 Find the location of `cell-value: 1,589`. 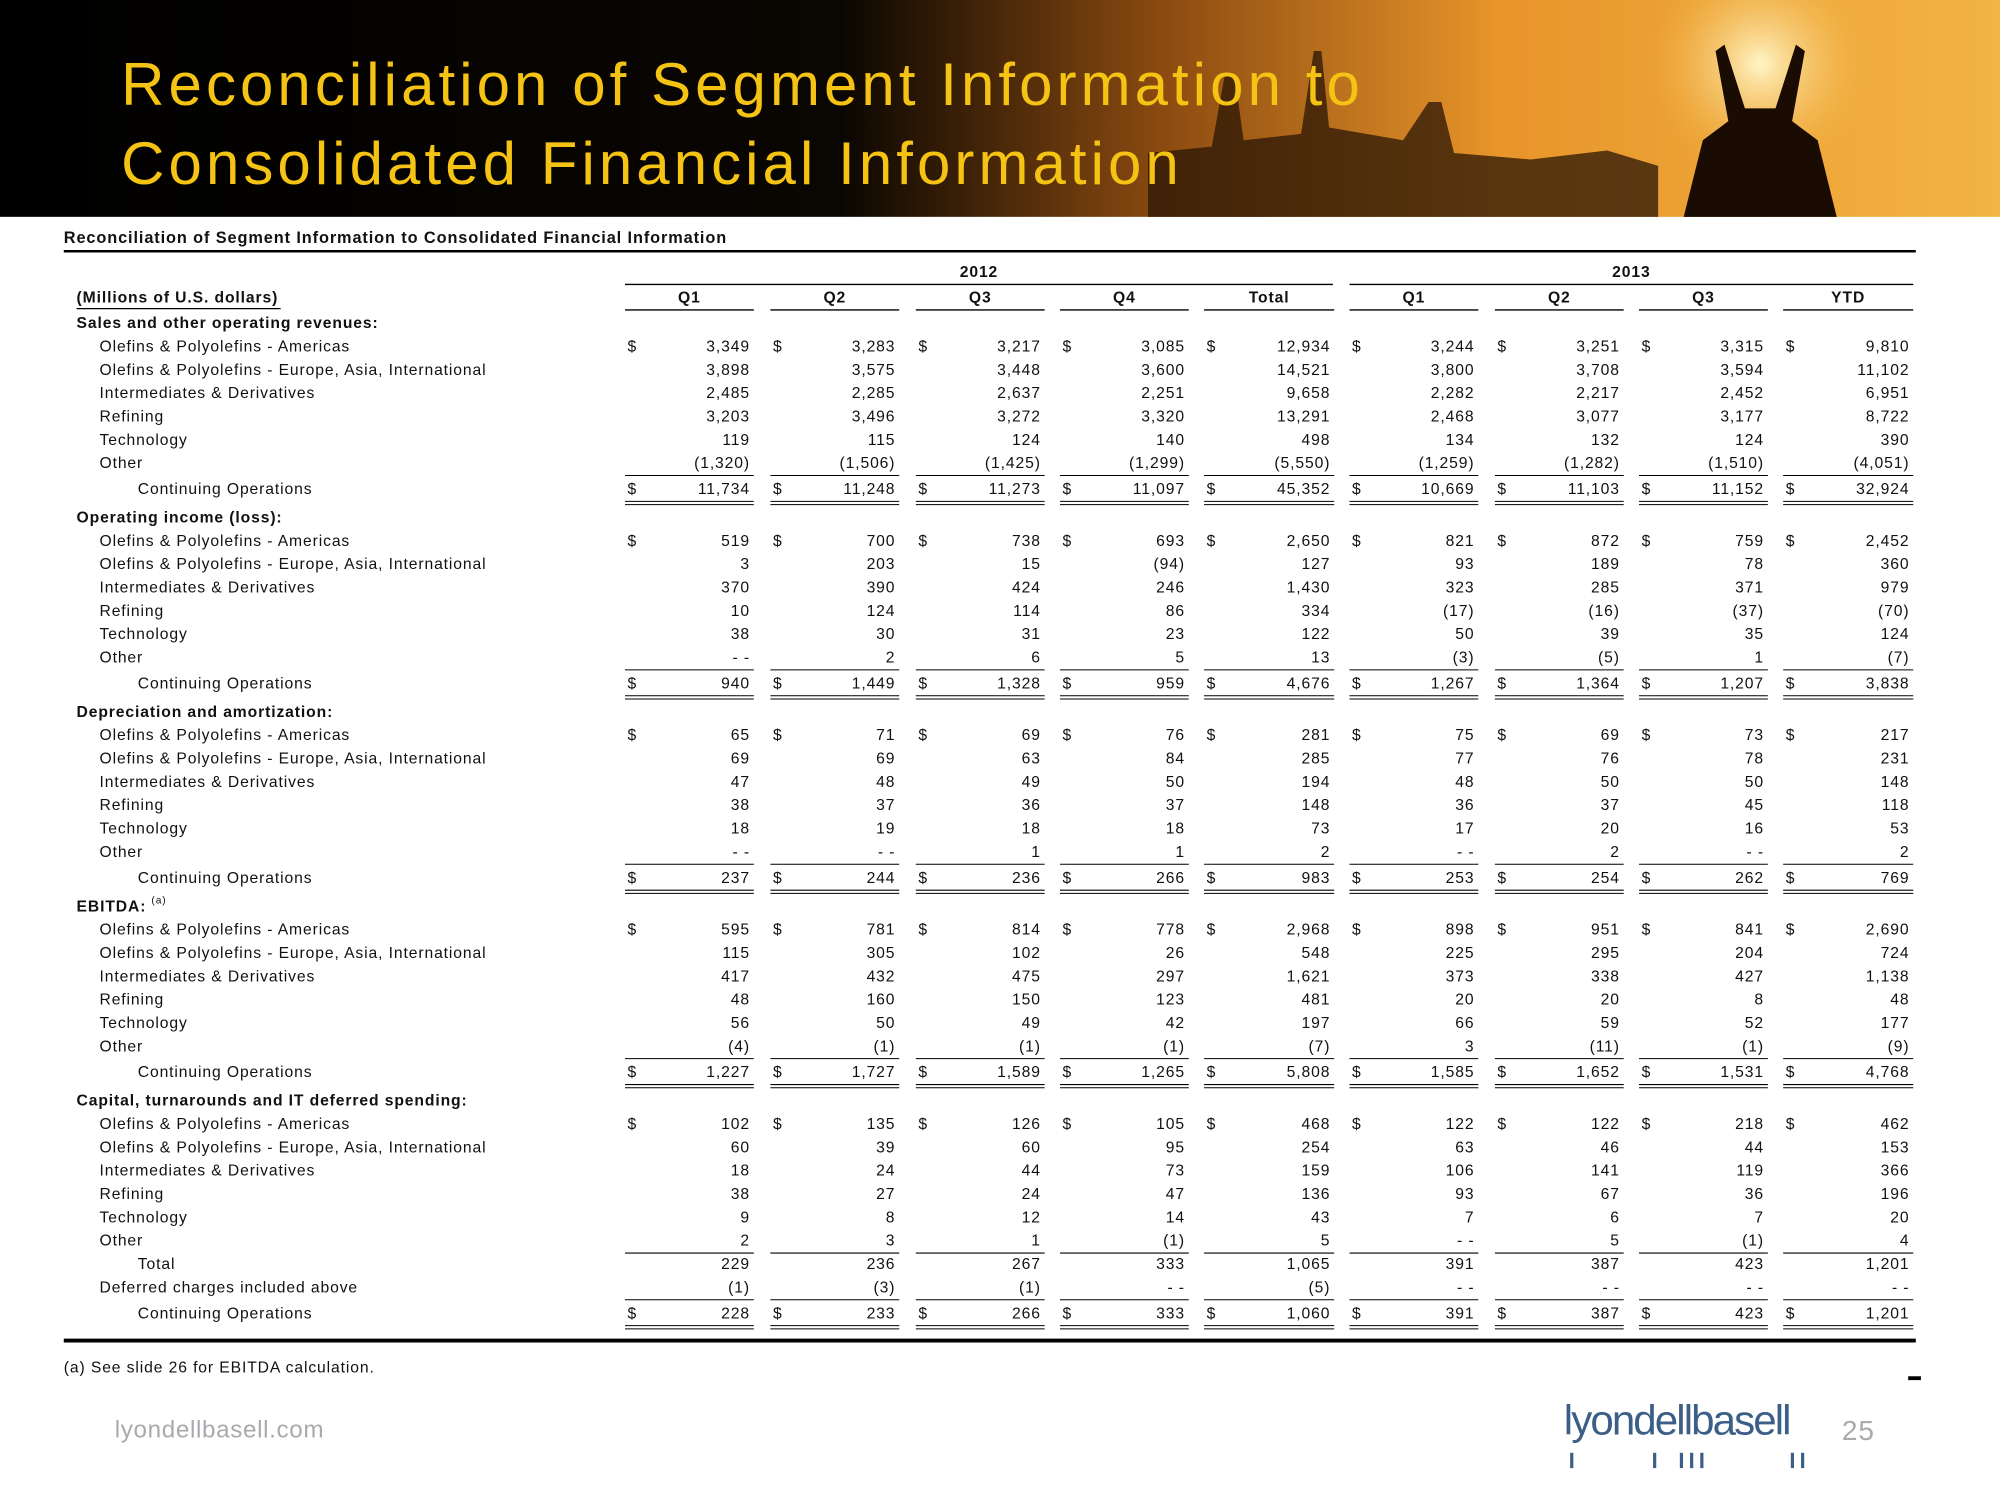

cell-value: 1,589 is located at coordinates (1019, 1072).